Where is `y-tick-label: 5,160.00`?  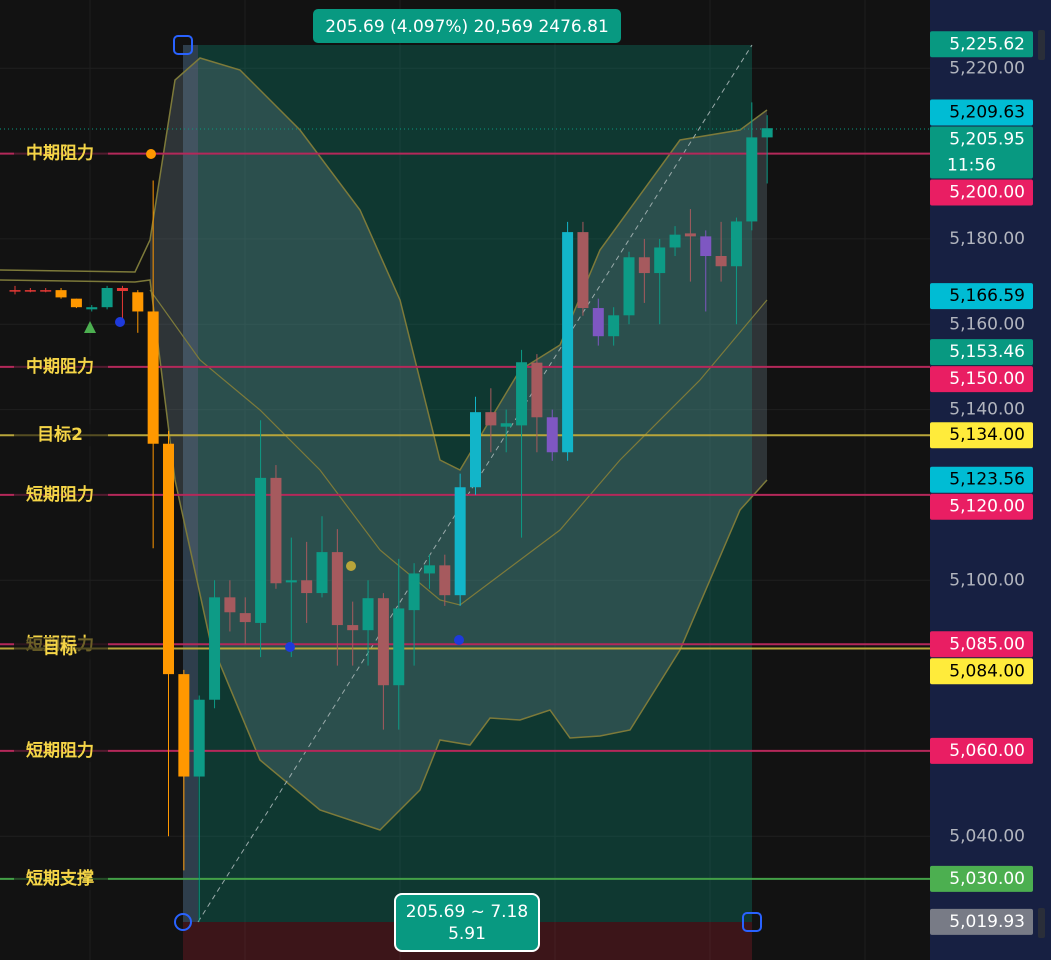
y-tick-label: 5,160.00 is located at coordinates (987, 324).